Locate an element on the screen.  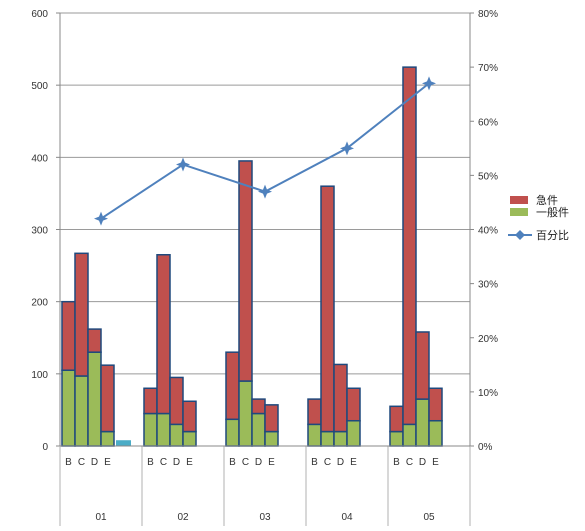
group-label: 05 is located at coordinates (429, 517).